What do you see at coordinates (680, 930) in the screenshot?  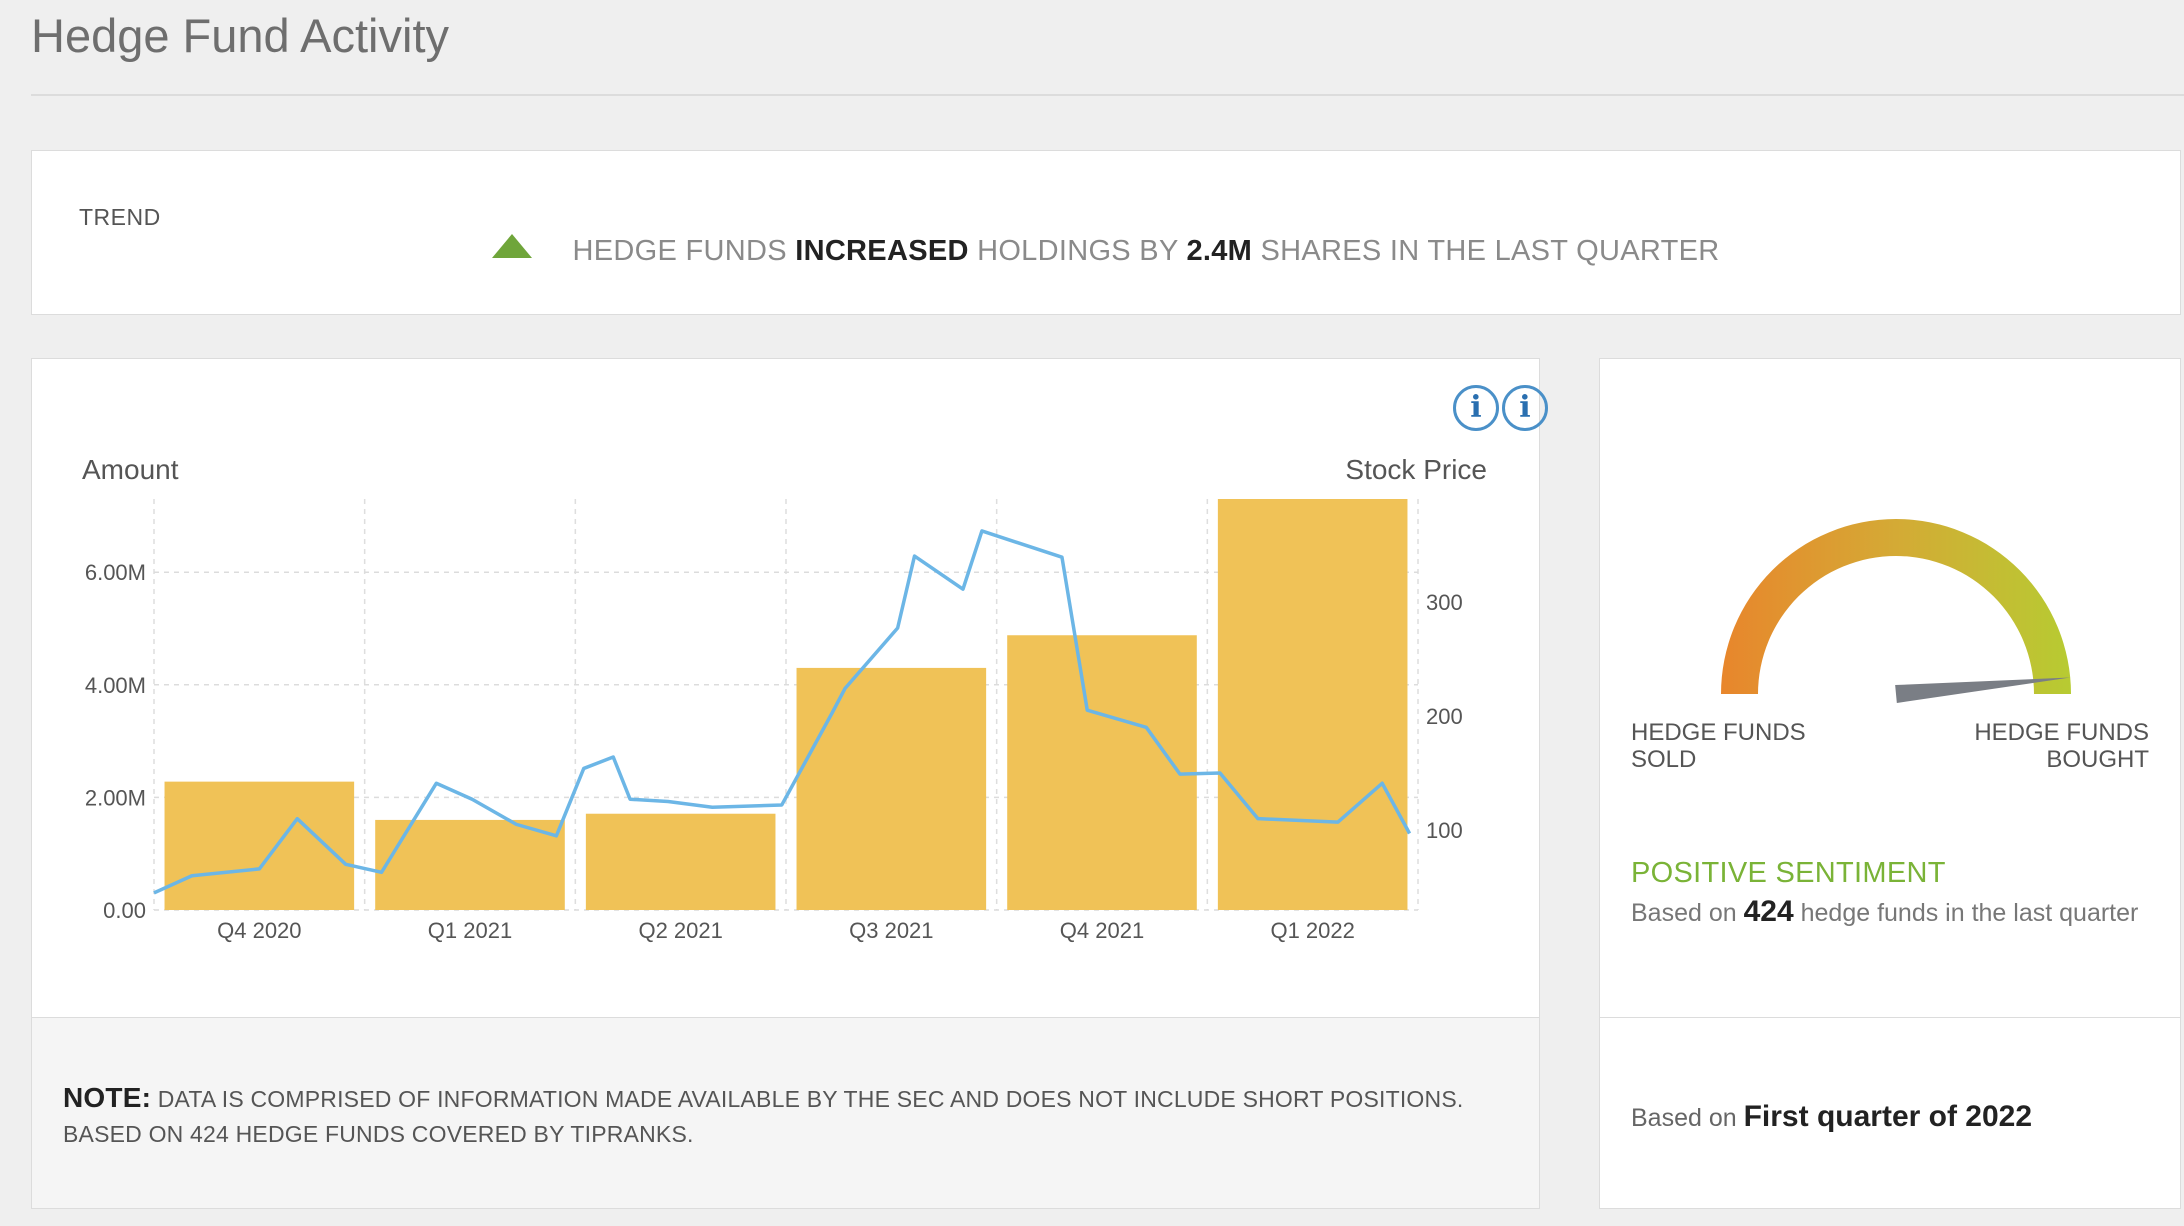 I see `x-tick-label: Q2 2021` at bounding box center [680, 930].